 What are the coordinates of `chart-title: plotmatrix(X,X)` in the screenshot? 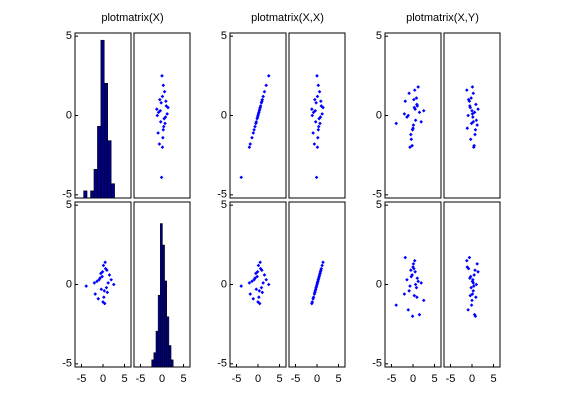 It's located at (287, 18).